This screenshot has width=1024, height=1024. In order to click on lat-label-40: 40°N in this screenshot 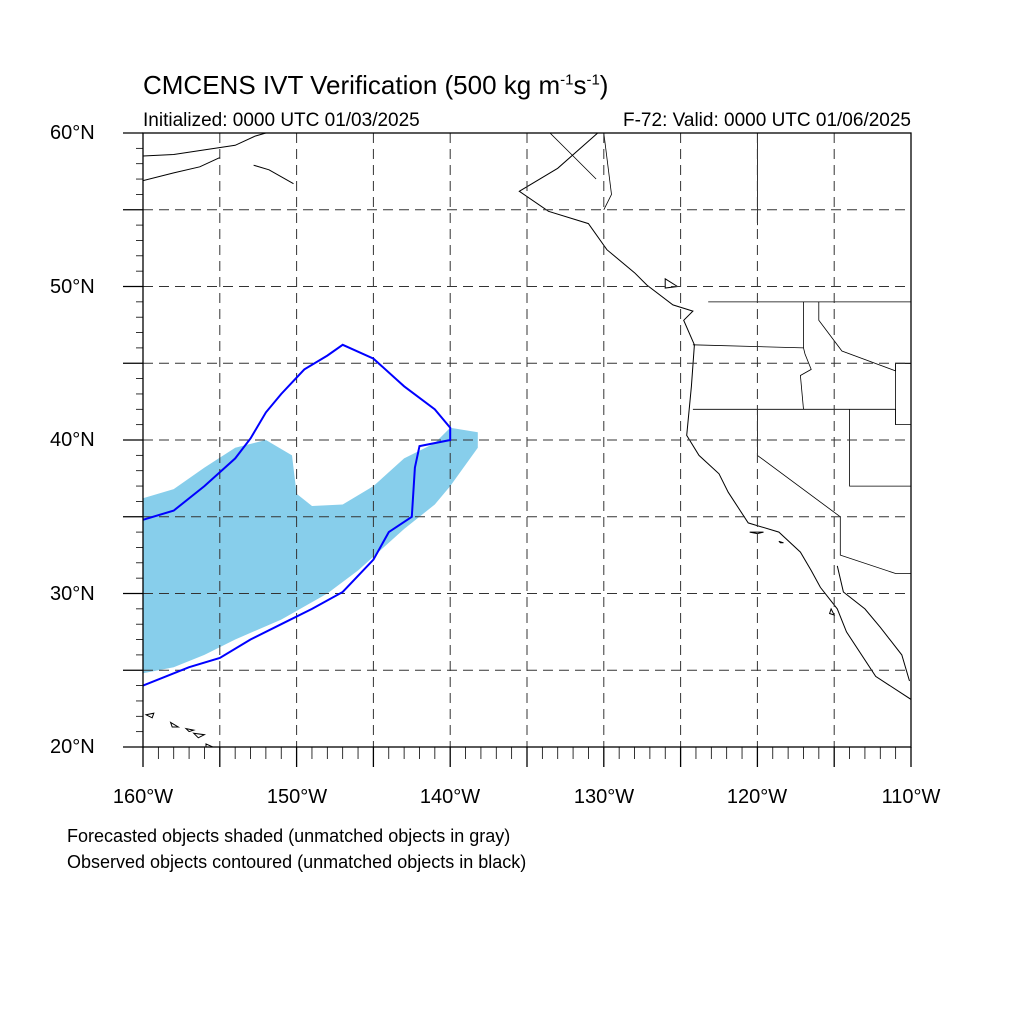, I will do `click(72, 440)`.